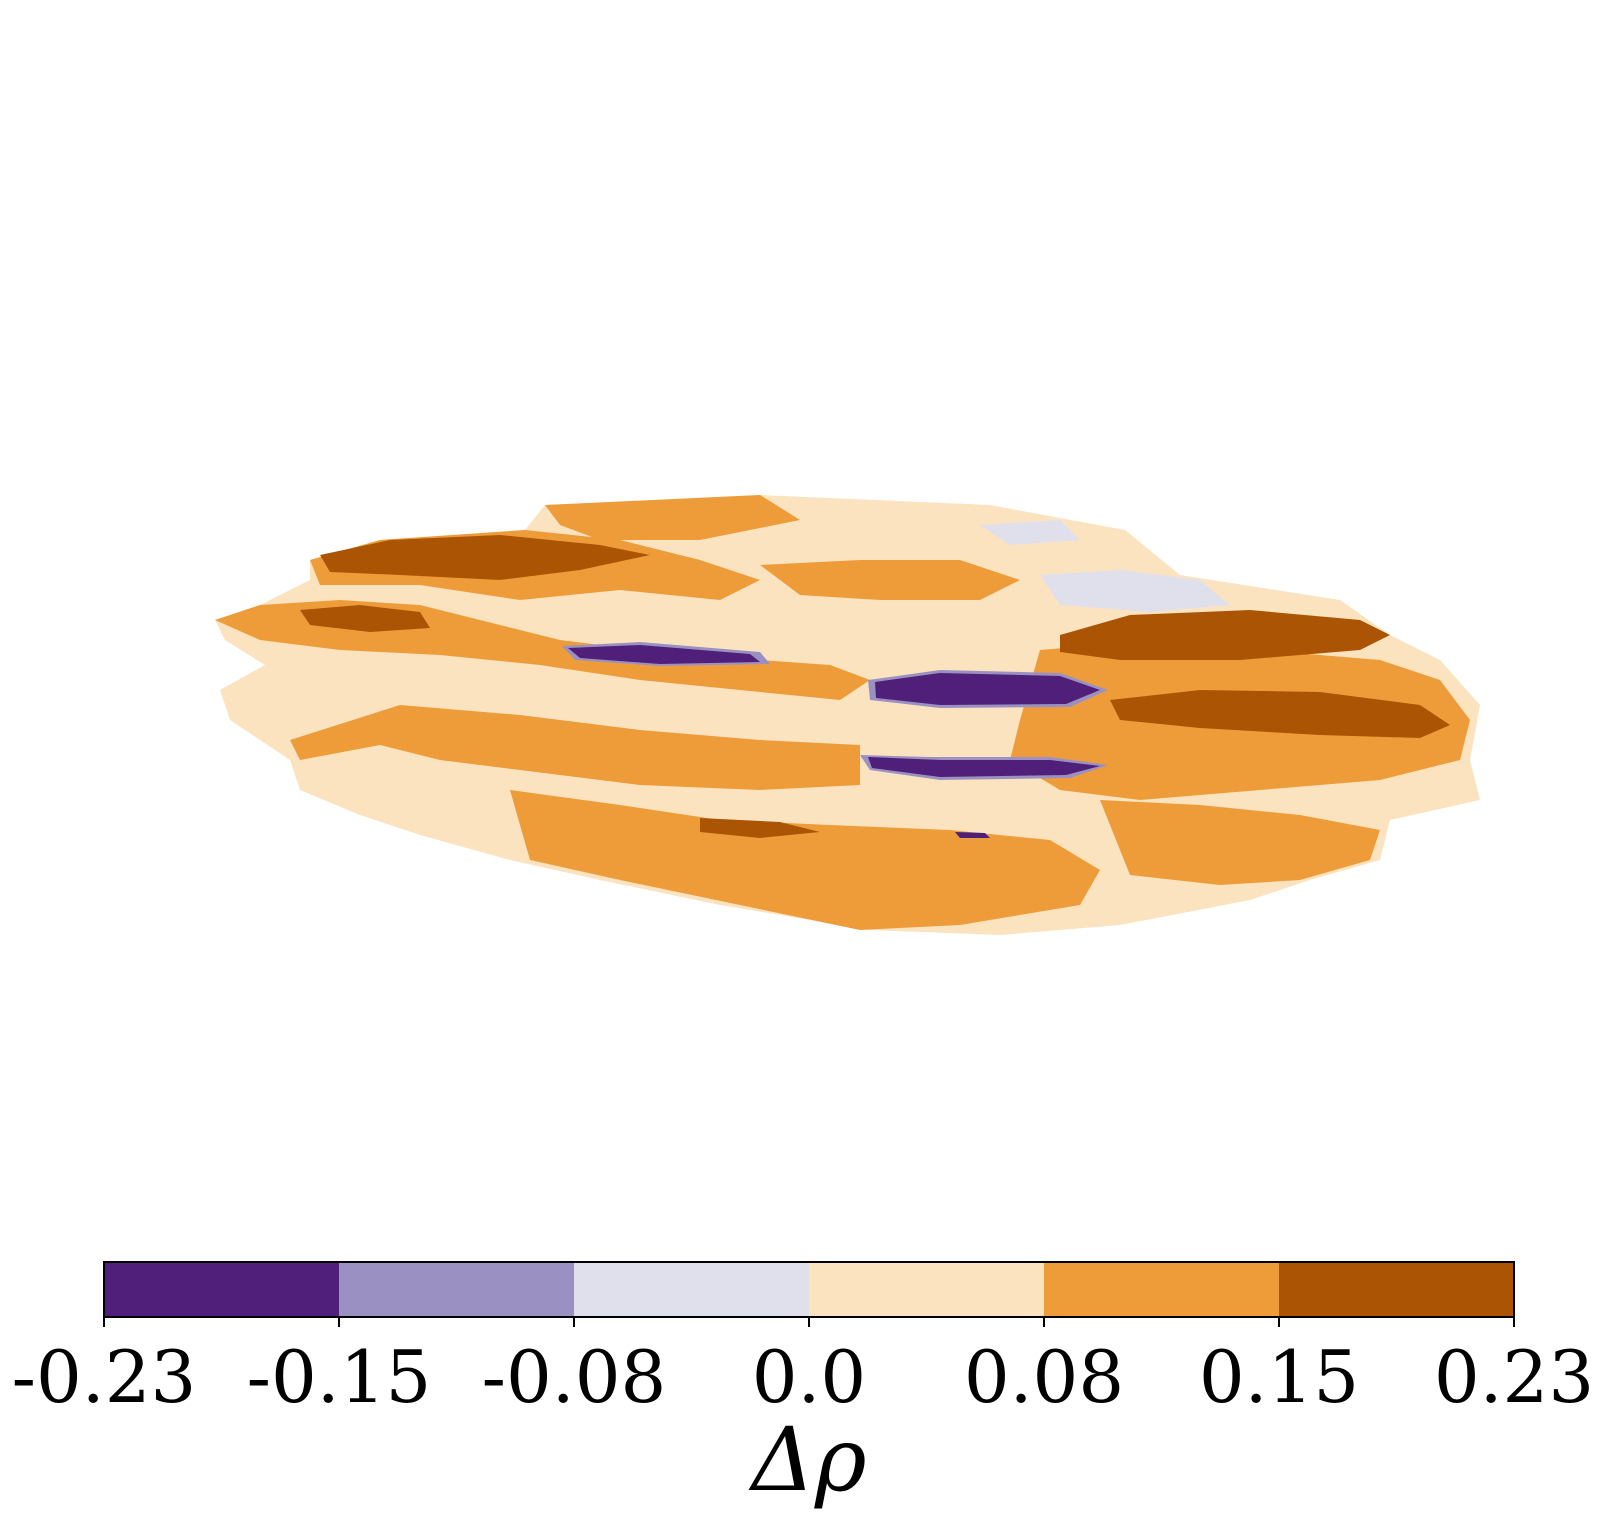  What do you see at coordinates (1044, 1377) in the screenshot?
I see `colorbar-tick-label: 0.08` at bounding box center [1044, 1377].